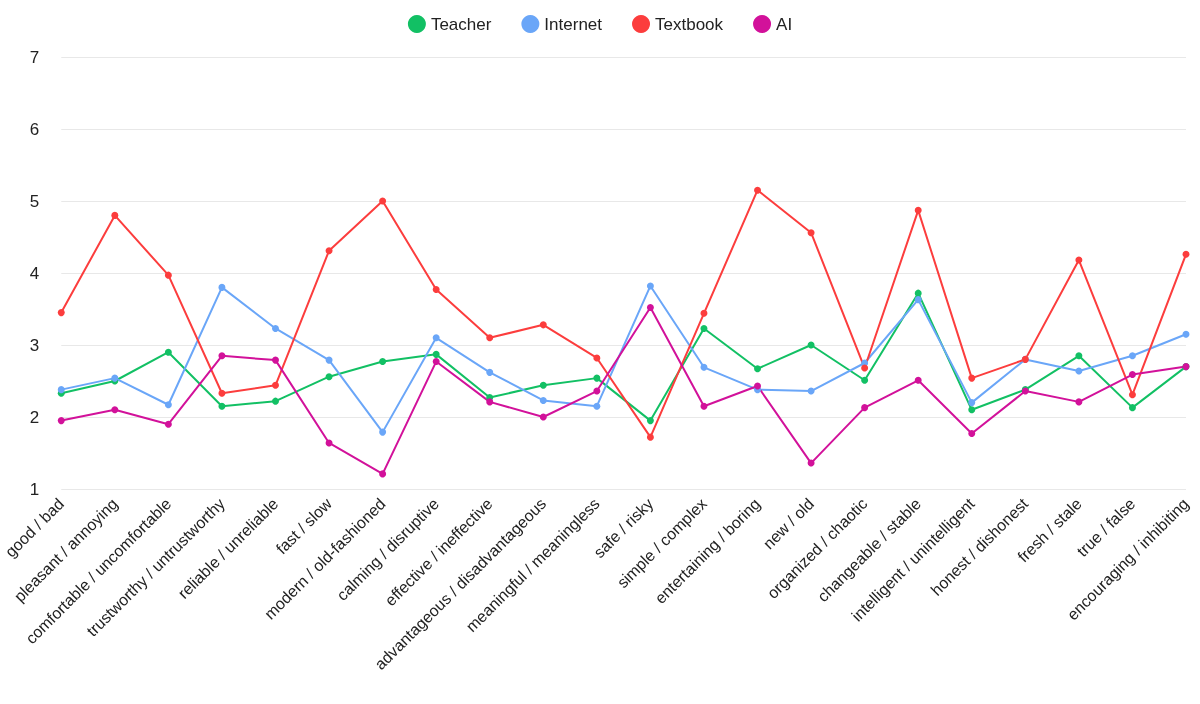  I want to click on y-tick-label: 7, so click(34, 57).